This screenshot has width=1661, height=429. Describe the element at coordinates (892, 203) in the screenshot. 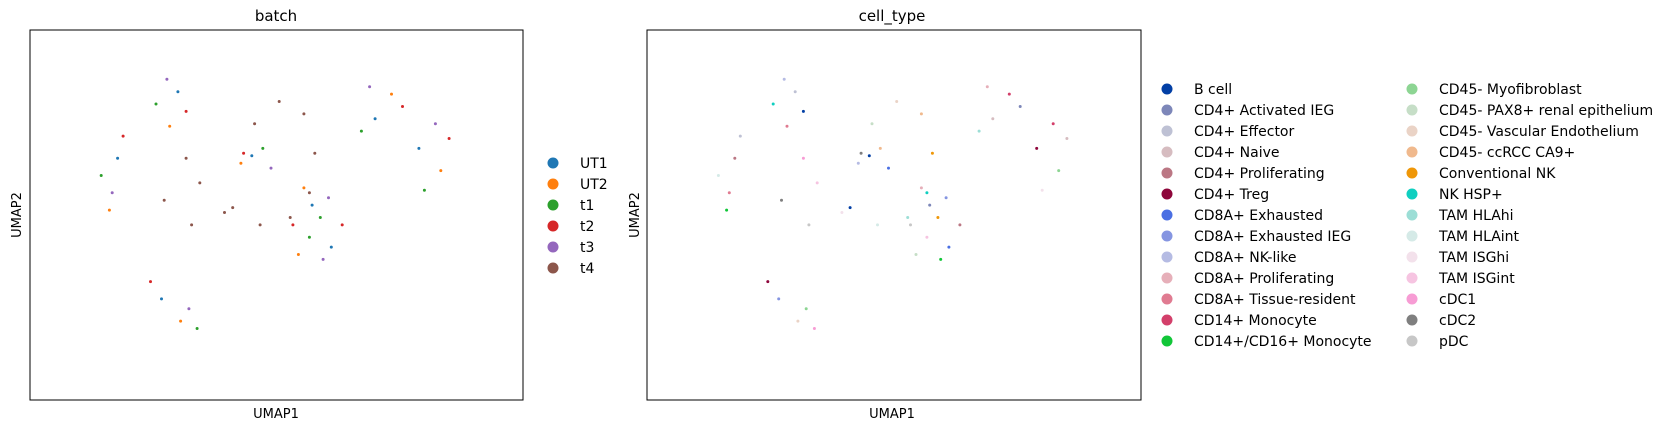

I see `cell-type-scatter-points` at that location.